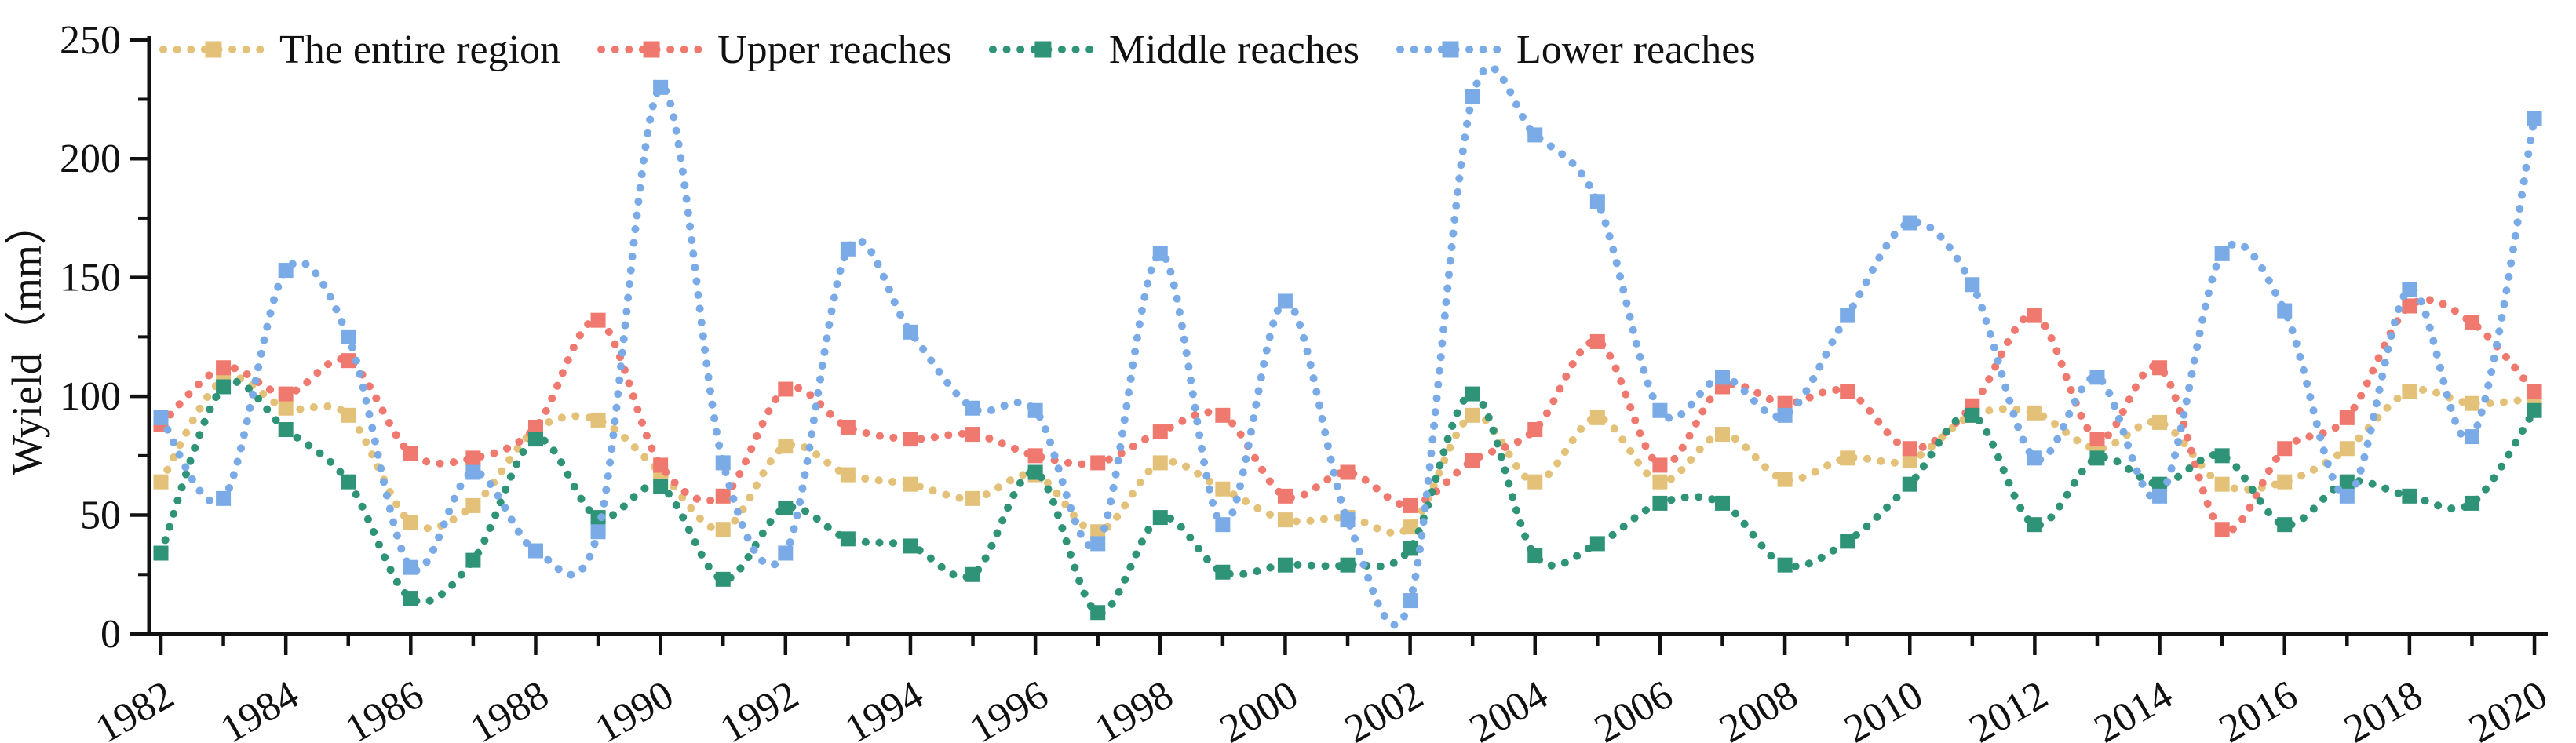 This screenshot has width=2576, height=743. I want to click on y-tick-label: 150, so click(90, 278).